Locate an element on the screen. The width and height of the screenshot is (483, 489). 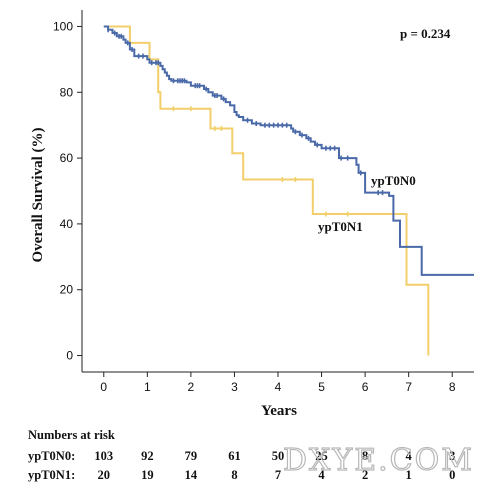
x-tick-label-3: 3 is located at coordinates (234, 387).